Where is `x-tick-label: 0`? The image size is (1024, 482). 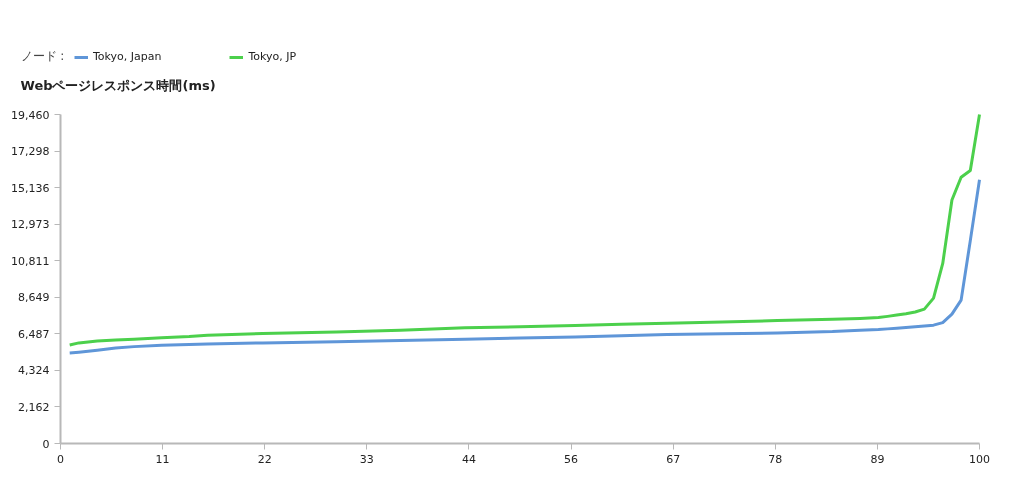 x-tick-label: 0 is located at coordinates (60, 459).